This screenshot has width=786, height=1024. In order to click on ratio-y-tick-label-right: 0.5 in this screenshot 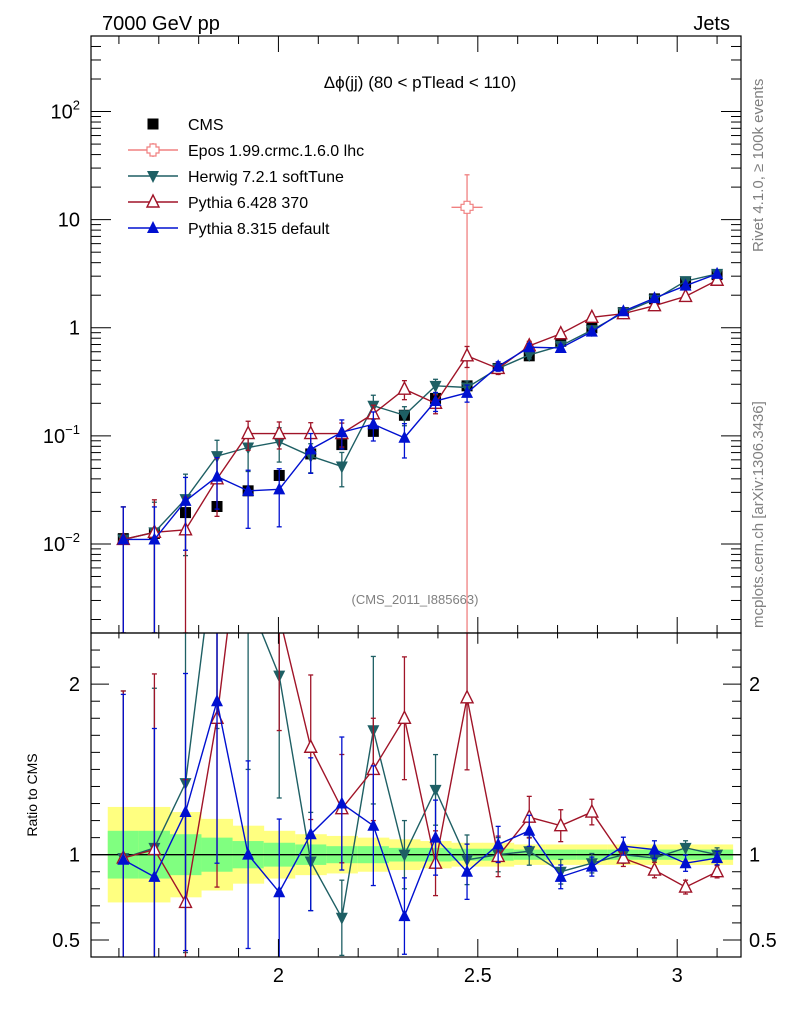, I will do `click(763, 941)`.